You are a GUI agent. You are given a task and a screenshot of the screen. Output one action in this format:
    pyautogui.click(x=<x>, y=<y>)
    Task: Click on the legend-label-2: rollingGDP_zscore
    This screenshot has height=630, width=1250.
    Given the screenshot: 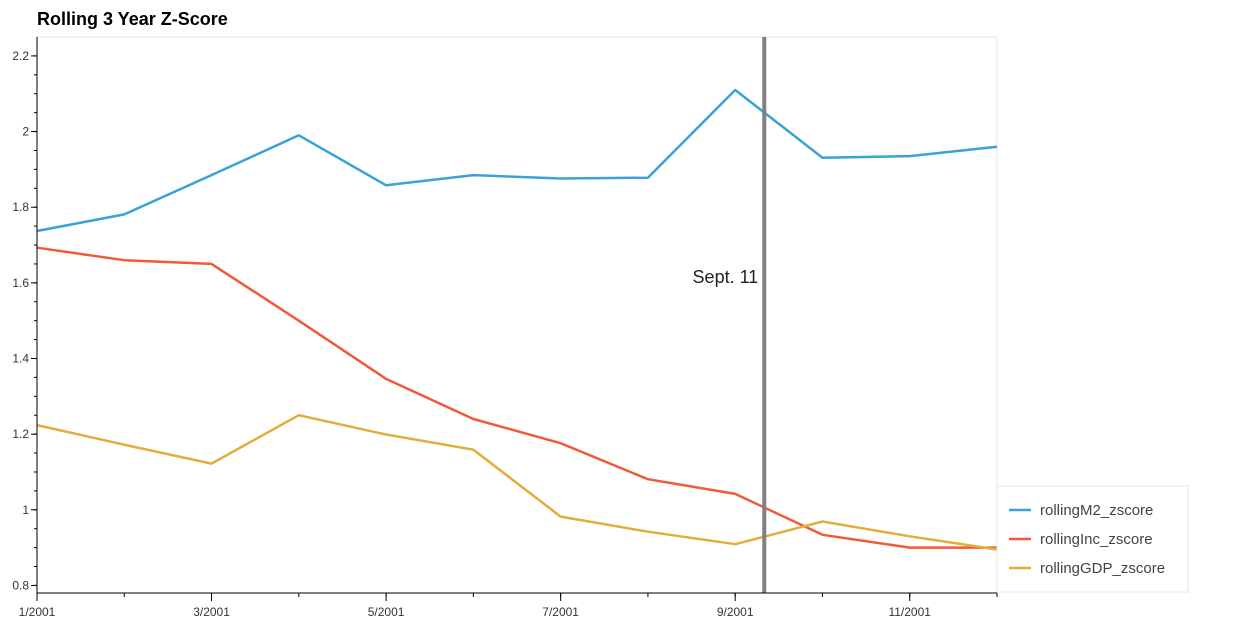 What is the action you would take?
    pyautogui.click(x=1102, y=568)
    